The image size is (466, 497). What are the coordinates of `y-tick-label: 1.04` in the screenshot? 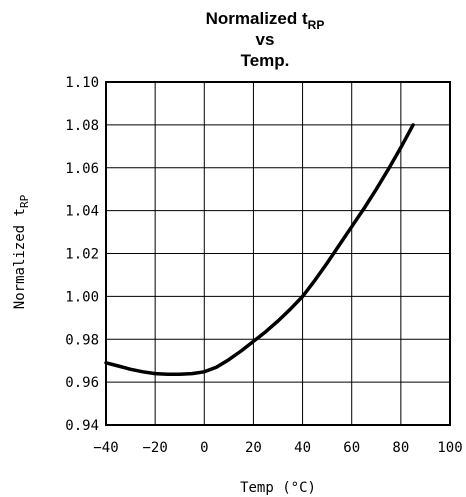 It's located at (82, 212).